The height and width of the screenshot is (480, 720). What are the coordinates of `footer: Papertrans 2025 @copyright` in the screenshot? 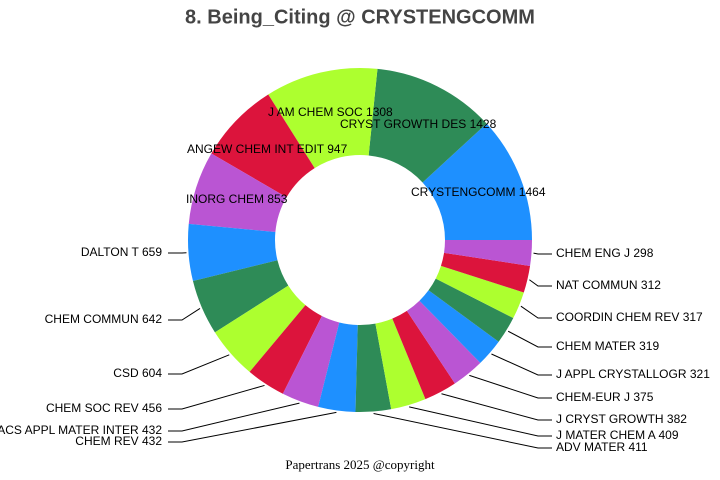 It's located at (360, 464).